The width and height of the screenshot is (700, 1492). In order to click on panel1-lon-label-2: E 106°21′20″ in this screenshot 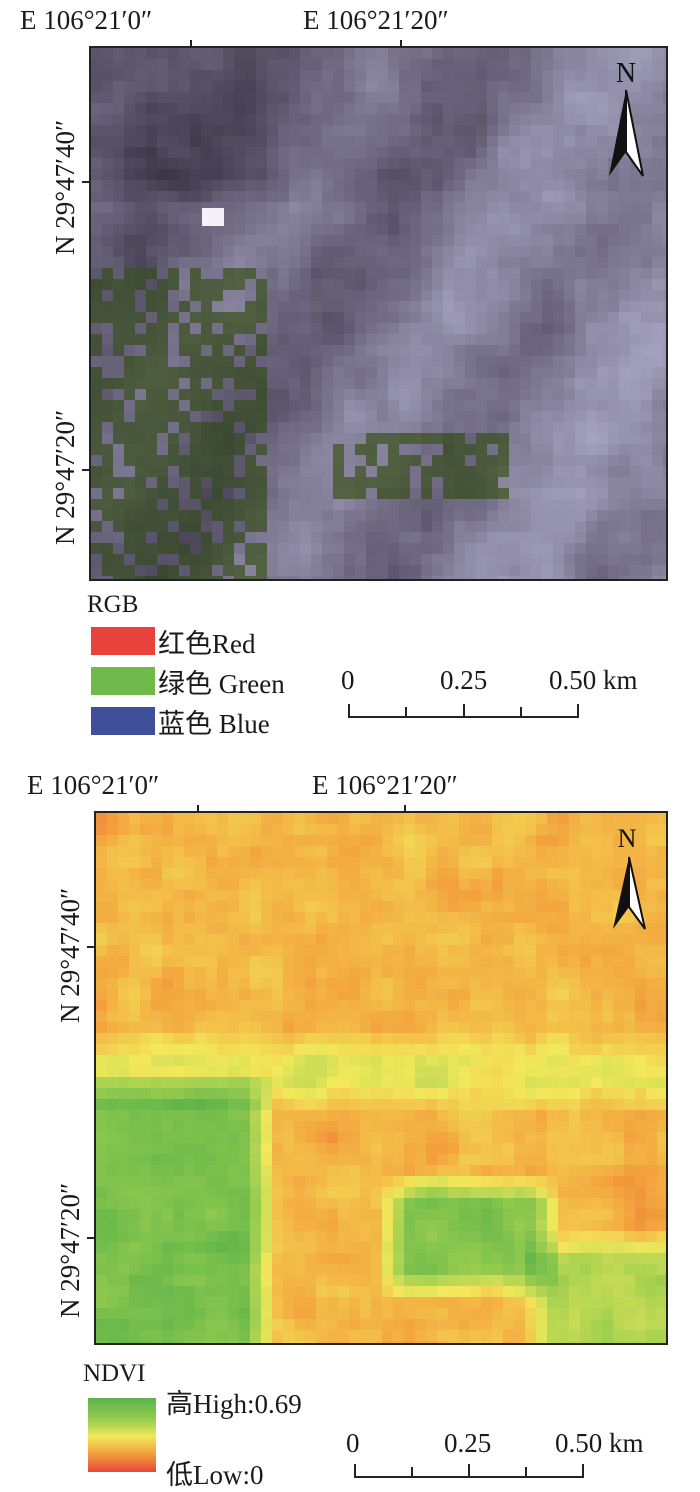, I will do `click(376, 20)`.